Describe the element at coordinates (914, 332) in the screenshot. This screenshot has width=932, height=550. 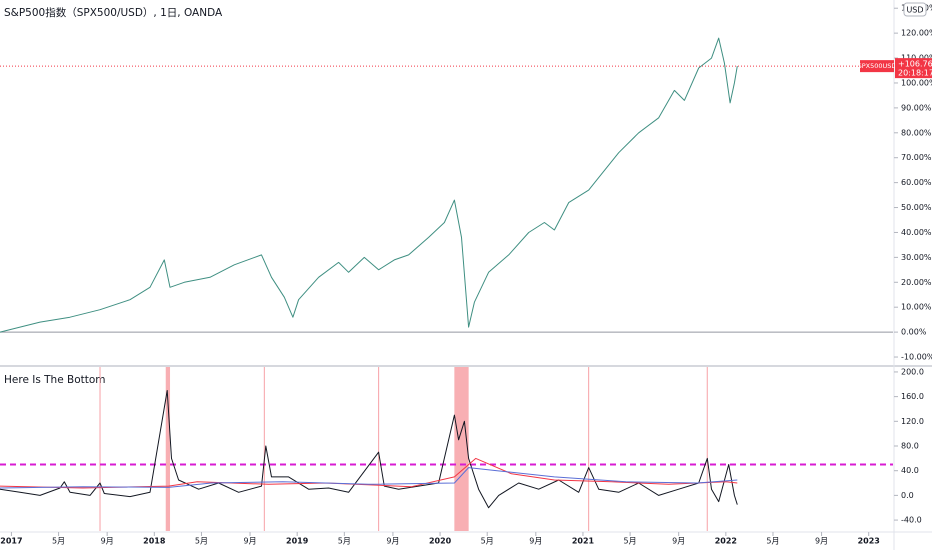
I see `y-tick-label: 0.00%` at that location.